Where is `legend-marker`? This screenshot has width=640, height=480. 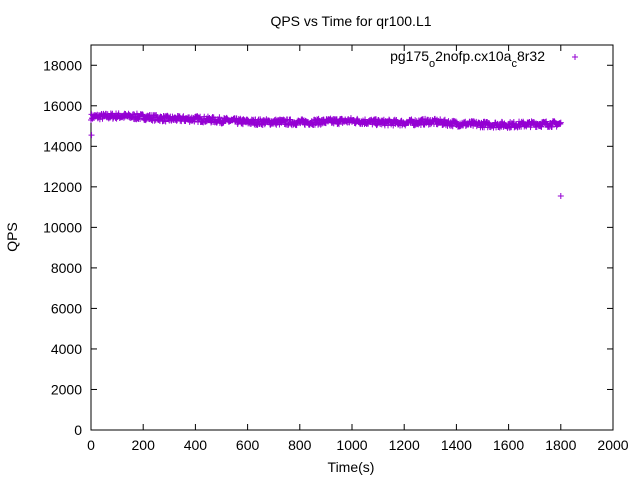
legend-marker is located at coordinates (575, 57).